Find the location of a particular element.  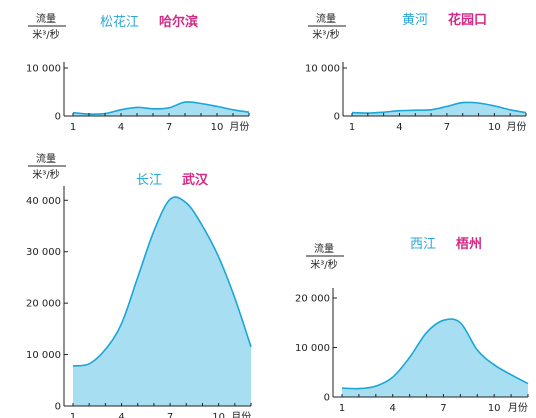

station-name: 花园口 is located at coordinates (467, 20).